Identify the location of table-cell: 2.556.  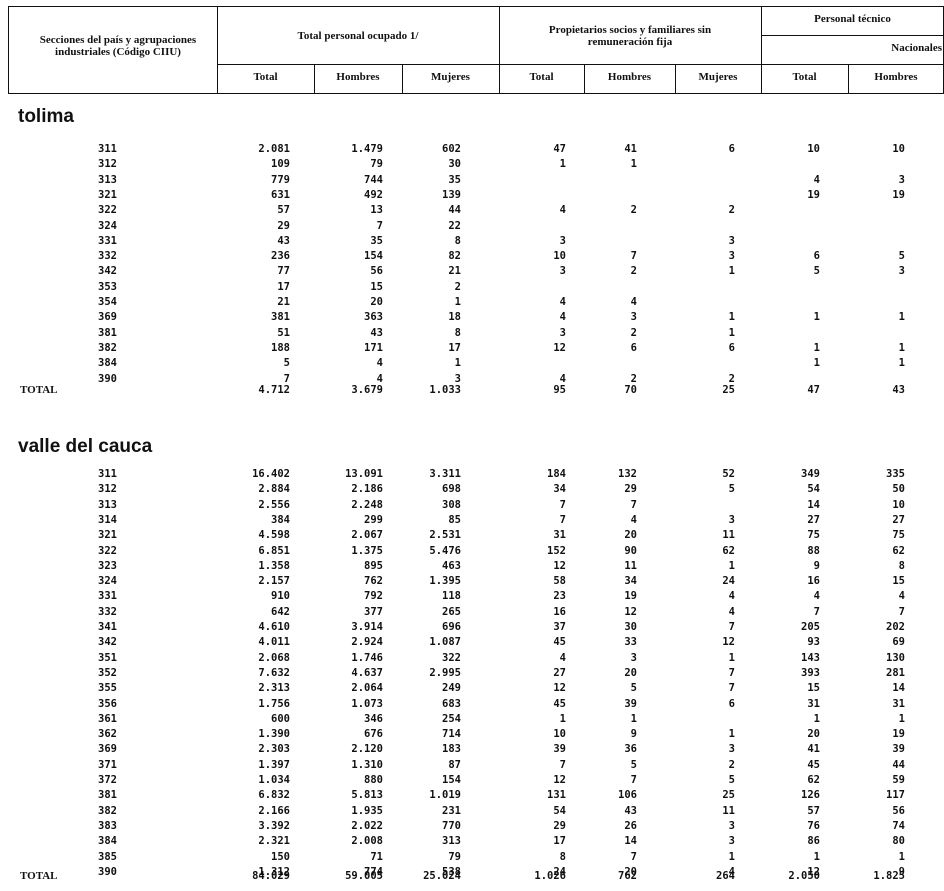
(274, 504).